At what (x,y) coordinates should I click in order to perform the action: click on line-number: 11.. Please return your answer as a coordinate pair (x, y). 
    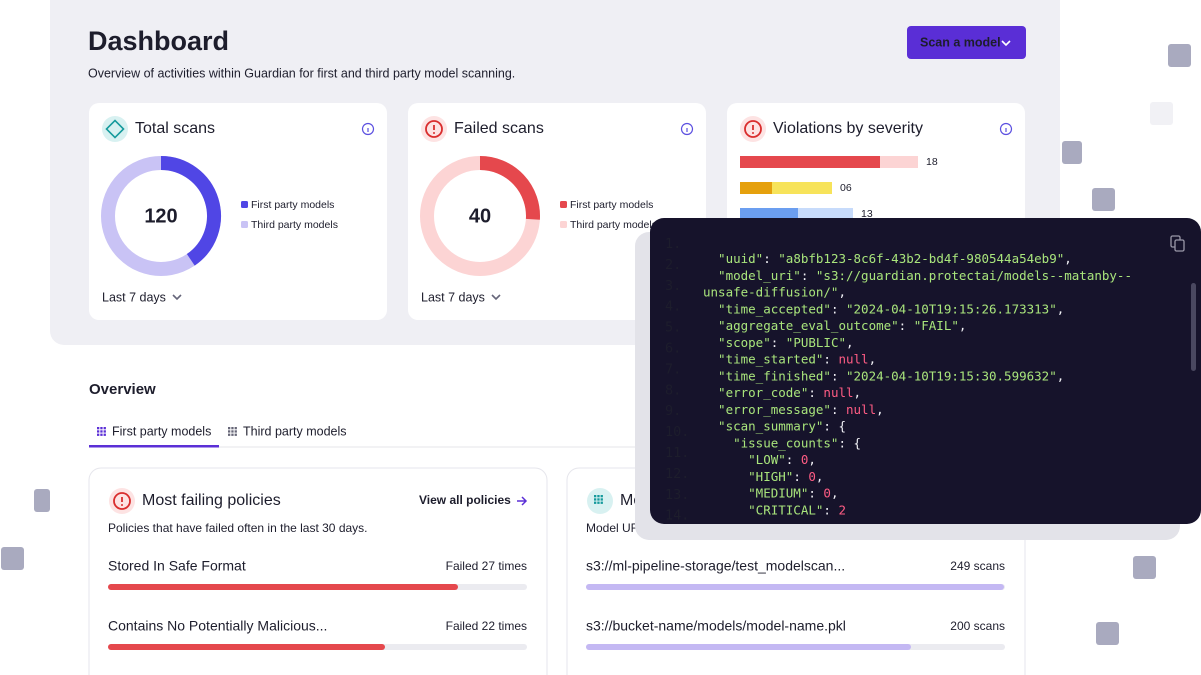
    Looking at the image, I should click on (677, 453).